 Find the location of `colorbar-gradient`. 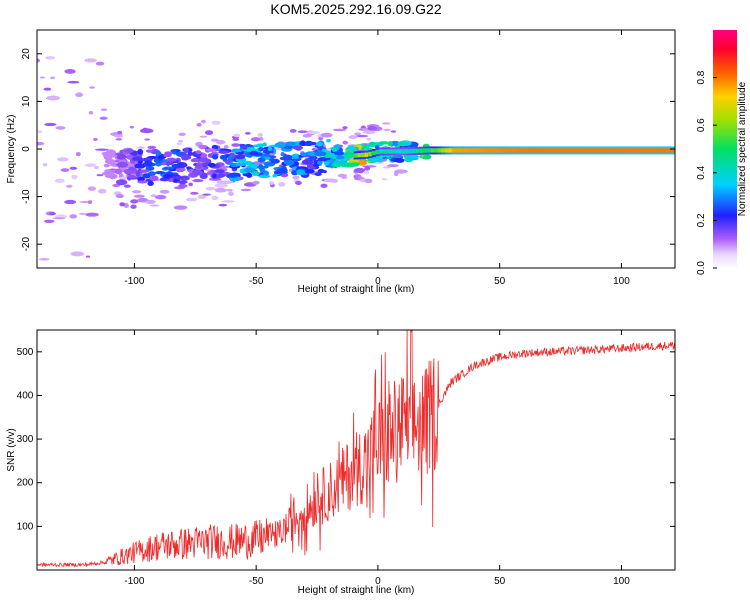

colorbar-gradient is located at coordinates (725, 149).